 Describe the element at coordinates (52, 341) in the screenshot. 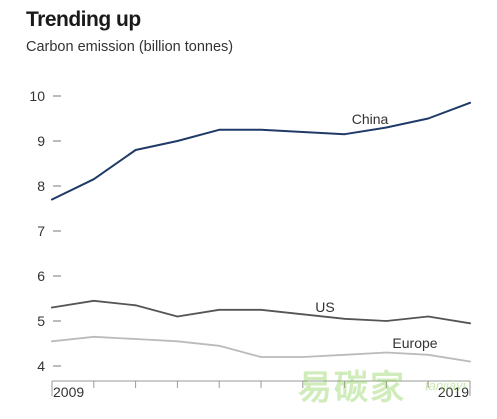

I see `data-point-europe-2009` at that location.